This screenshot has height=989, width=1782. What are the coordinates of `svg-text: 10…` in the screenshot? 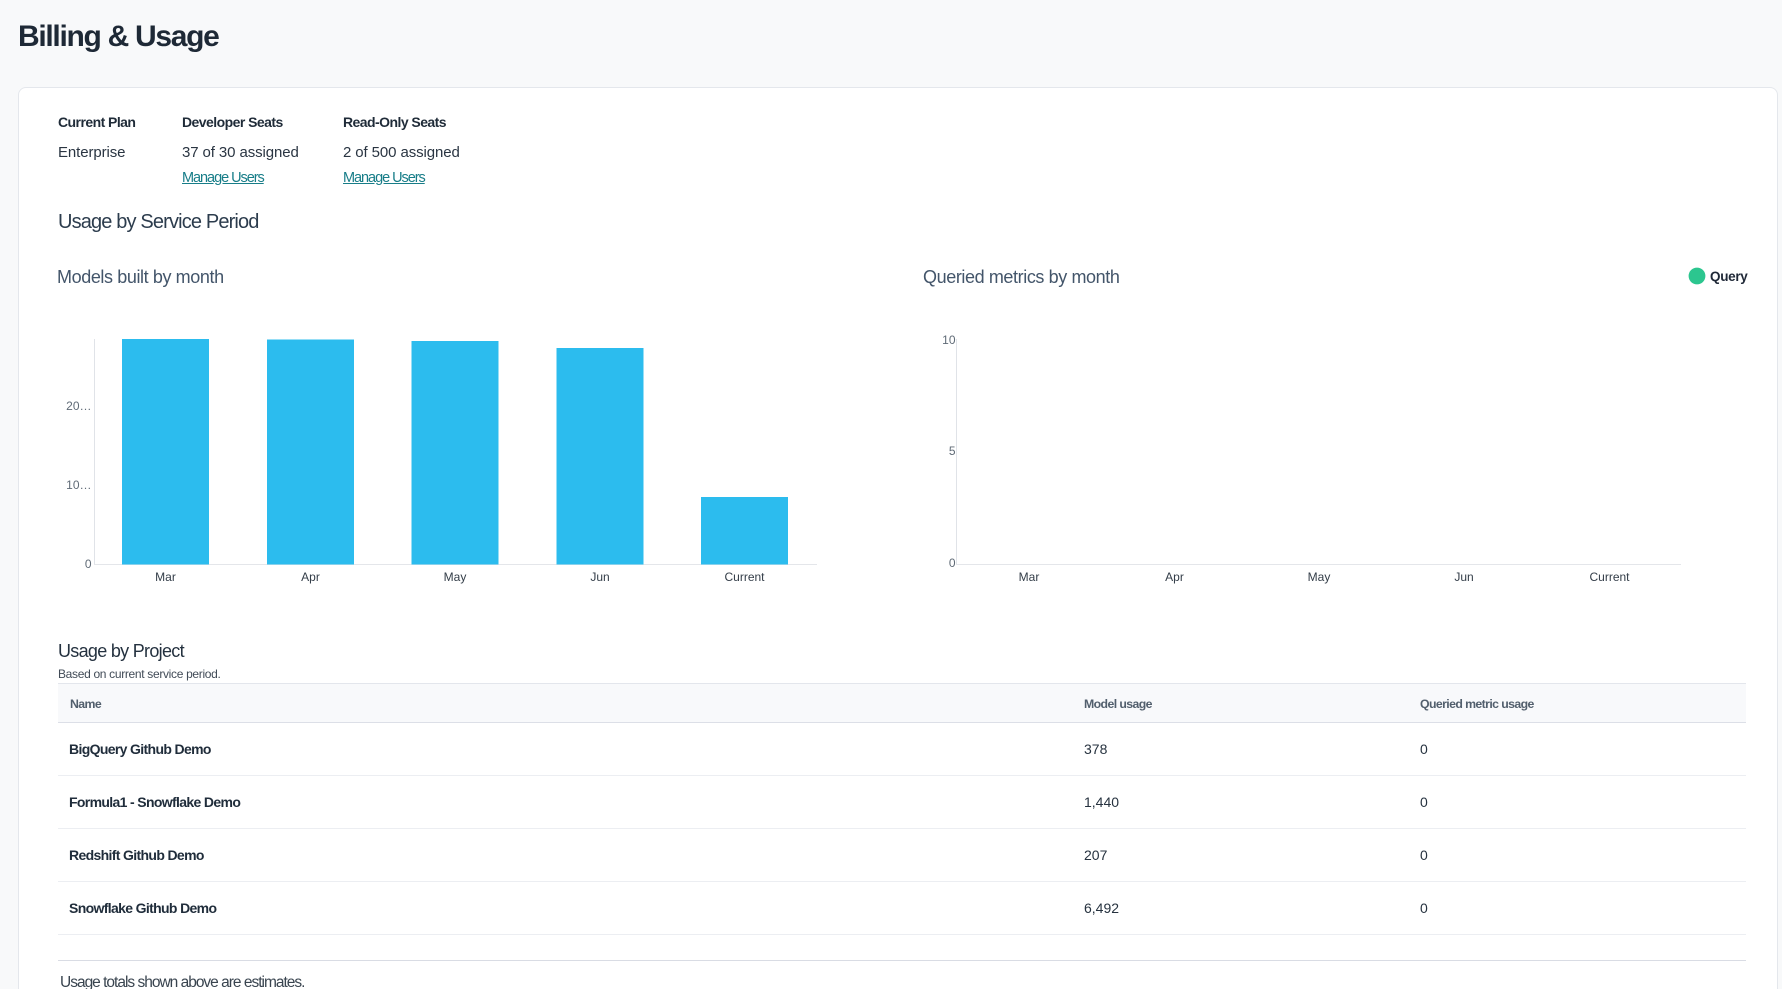 It's located at (78, 485).